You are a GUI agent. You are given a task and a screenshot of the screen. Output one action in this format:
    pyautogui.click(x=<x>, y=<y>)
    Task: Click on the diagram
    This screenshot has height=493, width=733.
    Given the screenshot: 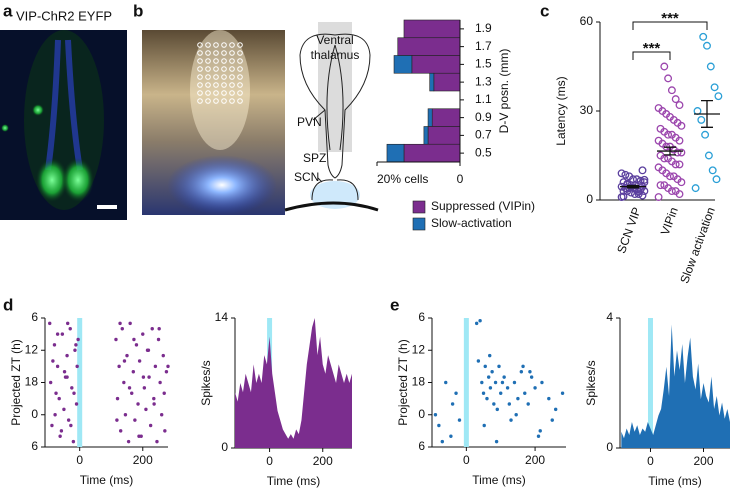 What is the action you would take?
    pyautogui.click(x=331, y=117)
    